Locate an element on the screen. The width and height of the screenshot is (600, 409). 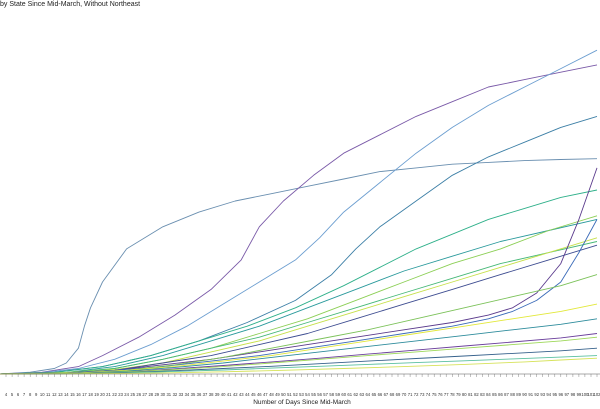
x-tick-label-5: 5 is located at coordinates (12, 394).